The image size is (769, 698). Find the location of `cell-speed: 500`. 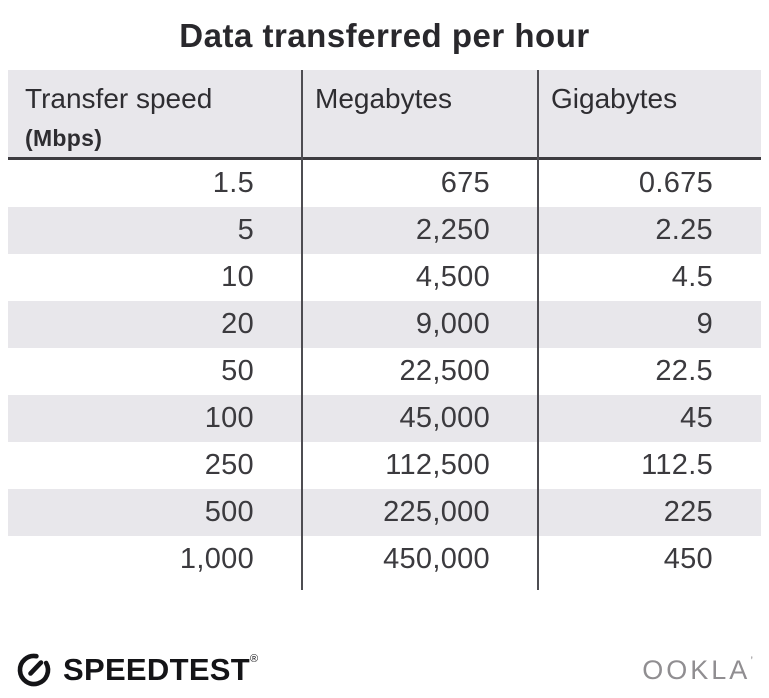

cell-speed: 500 is located at coordinates (229, 512).